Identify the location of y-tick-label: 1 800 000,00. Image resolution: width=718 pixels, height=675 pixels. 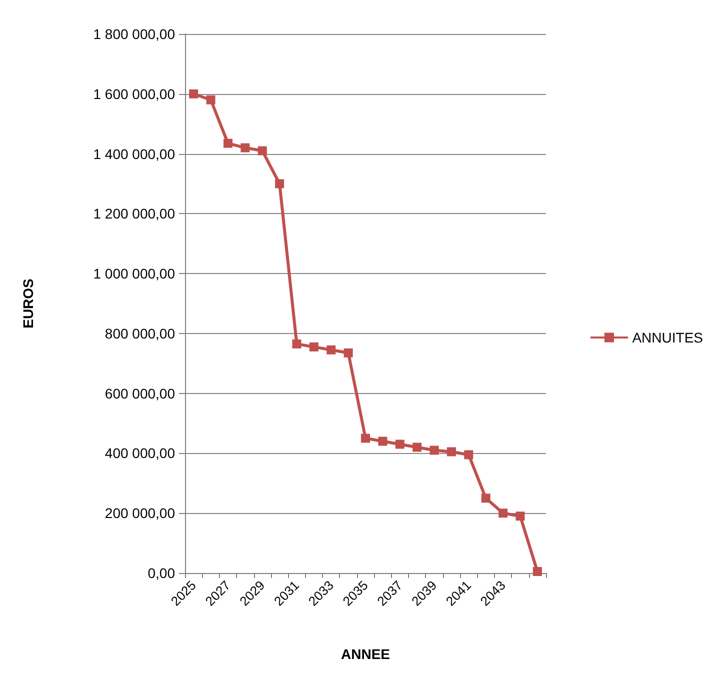
(134, 34).